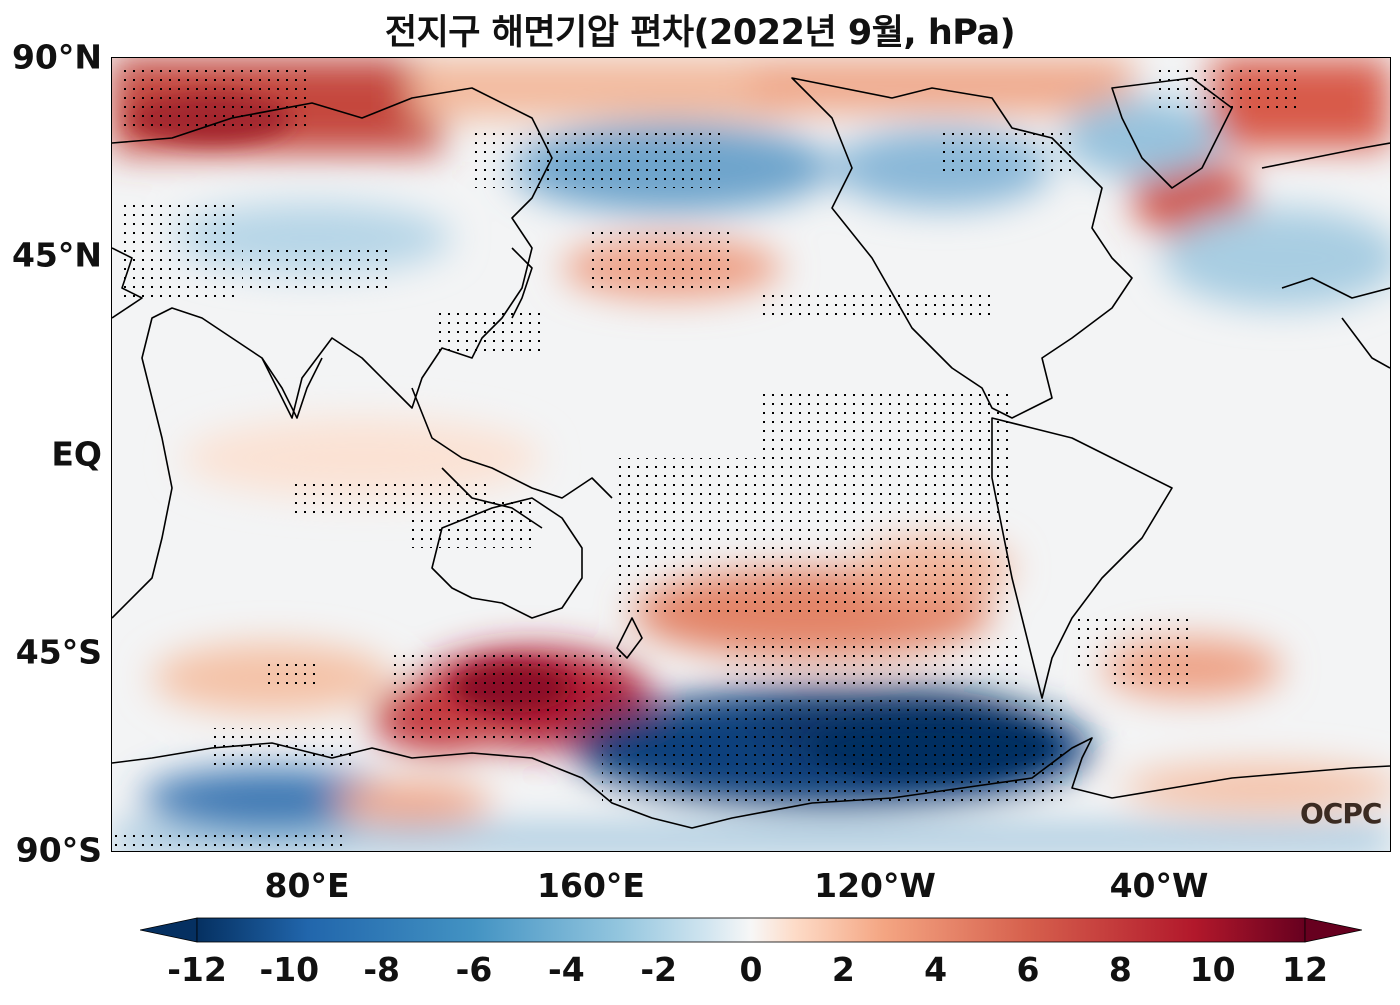 The height and width of the screenshot is (1005, 1400). I want to click on colorbar-tick-label: 6, so click(1028, 969).